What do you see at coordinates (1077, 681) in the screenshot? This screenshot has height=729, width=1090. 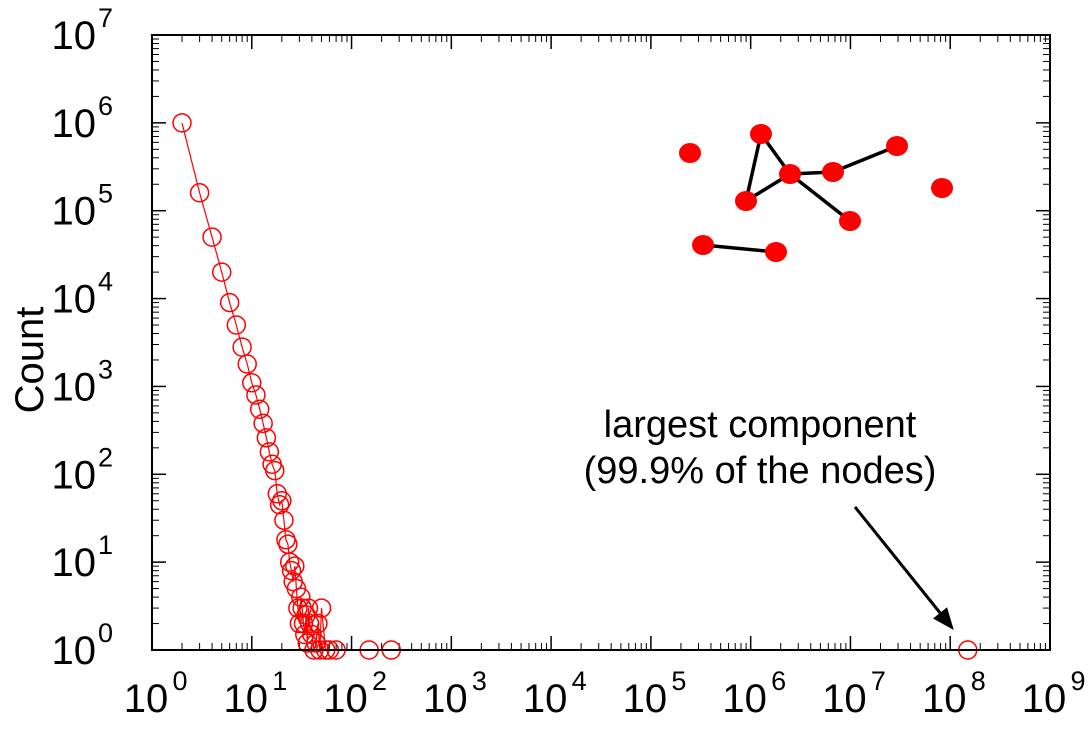 I see `x-tick-exponent: 9` at bounding box center [1077, 681].